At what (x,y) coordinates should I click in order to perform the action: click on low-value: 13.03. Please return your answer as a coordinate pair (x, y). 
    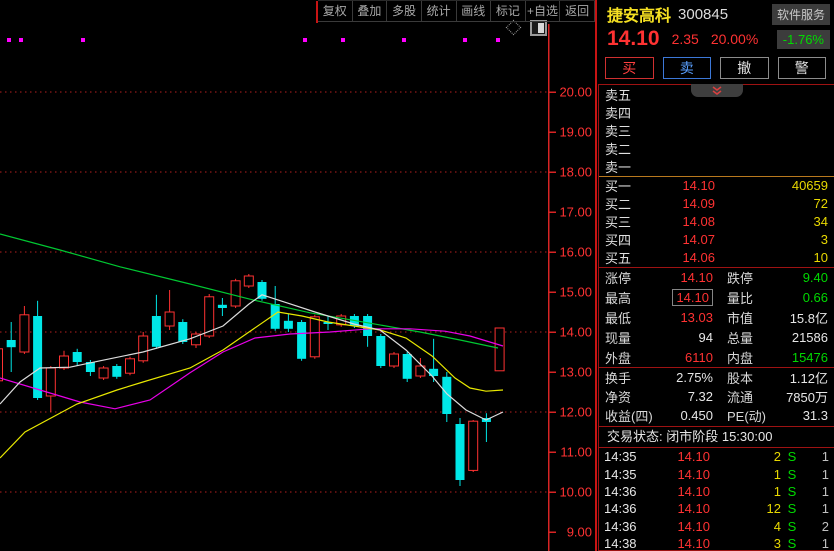
    Looking at the image, I should click on (696, 317).